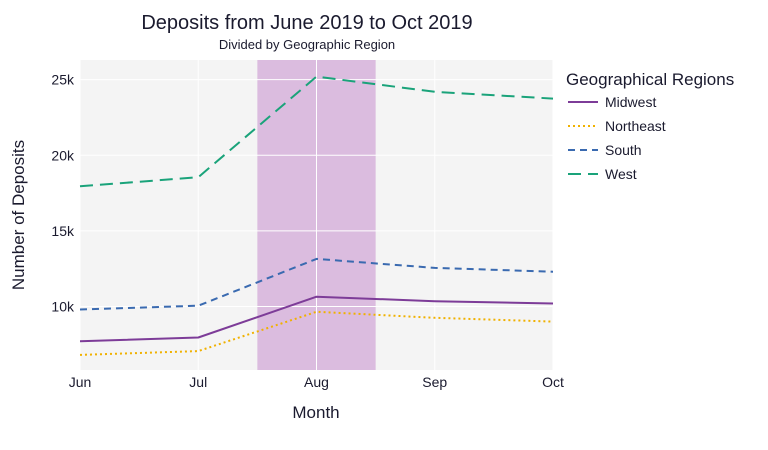  Describe the element at coordinates (63, 193) in the screenshot. I see `y-tick-labels: 10k 15k 20k 25k` at that location.